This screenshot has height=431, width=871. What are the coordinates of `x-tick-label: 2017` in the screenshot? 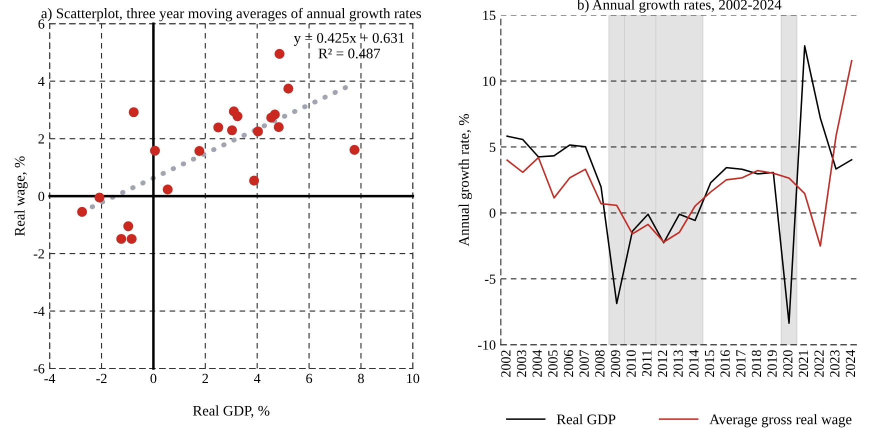 It's located at (741, 363).